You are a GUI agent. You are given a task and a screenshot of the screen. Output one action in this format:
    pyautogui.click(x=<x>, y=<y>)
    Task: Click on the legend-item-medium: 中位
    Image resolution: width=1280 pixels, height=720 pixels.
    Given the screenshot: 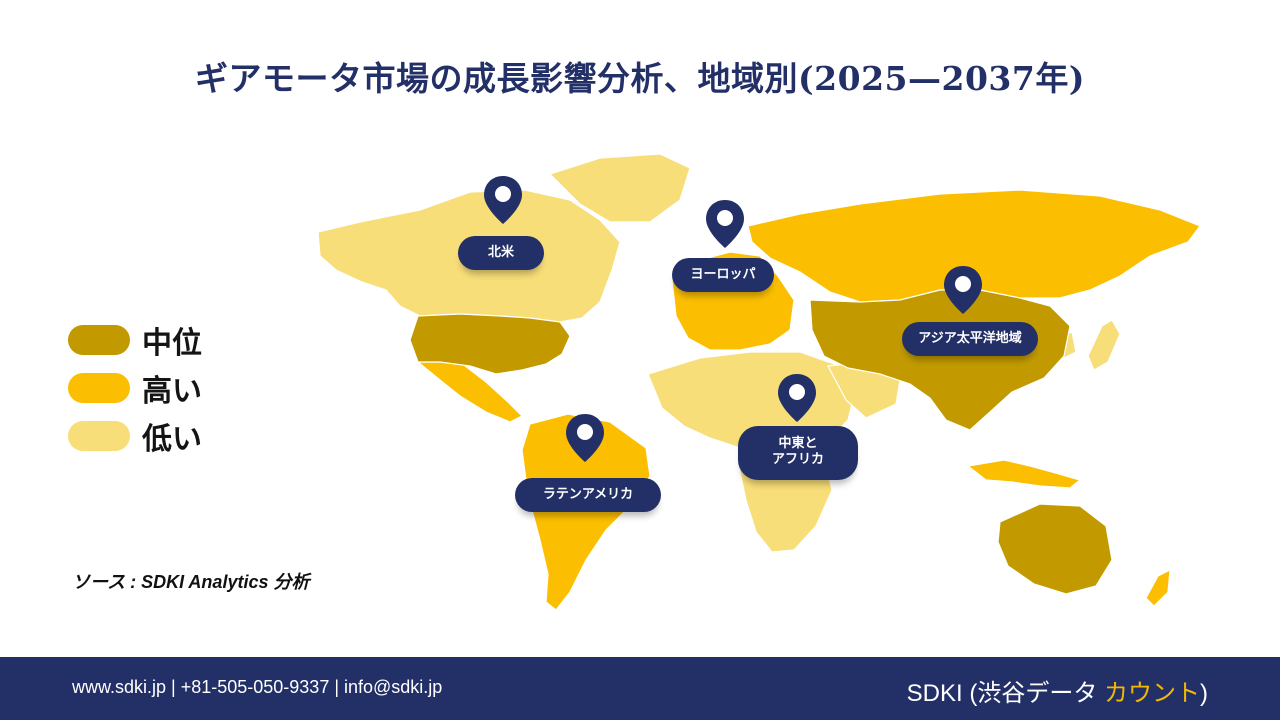 What is the action you would take?
    pyautogui.click(x=135, y=340)
    